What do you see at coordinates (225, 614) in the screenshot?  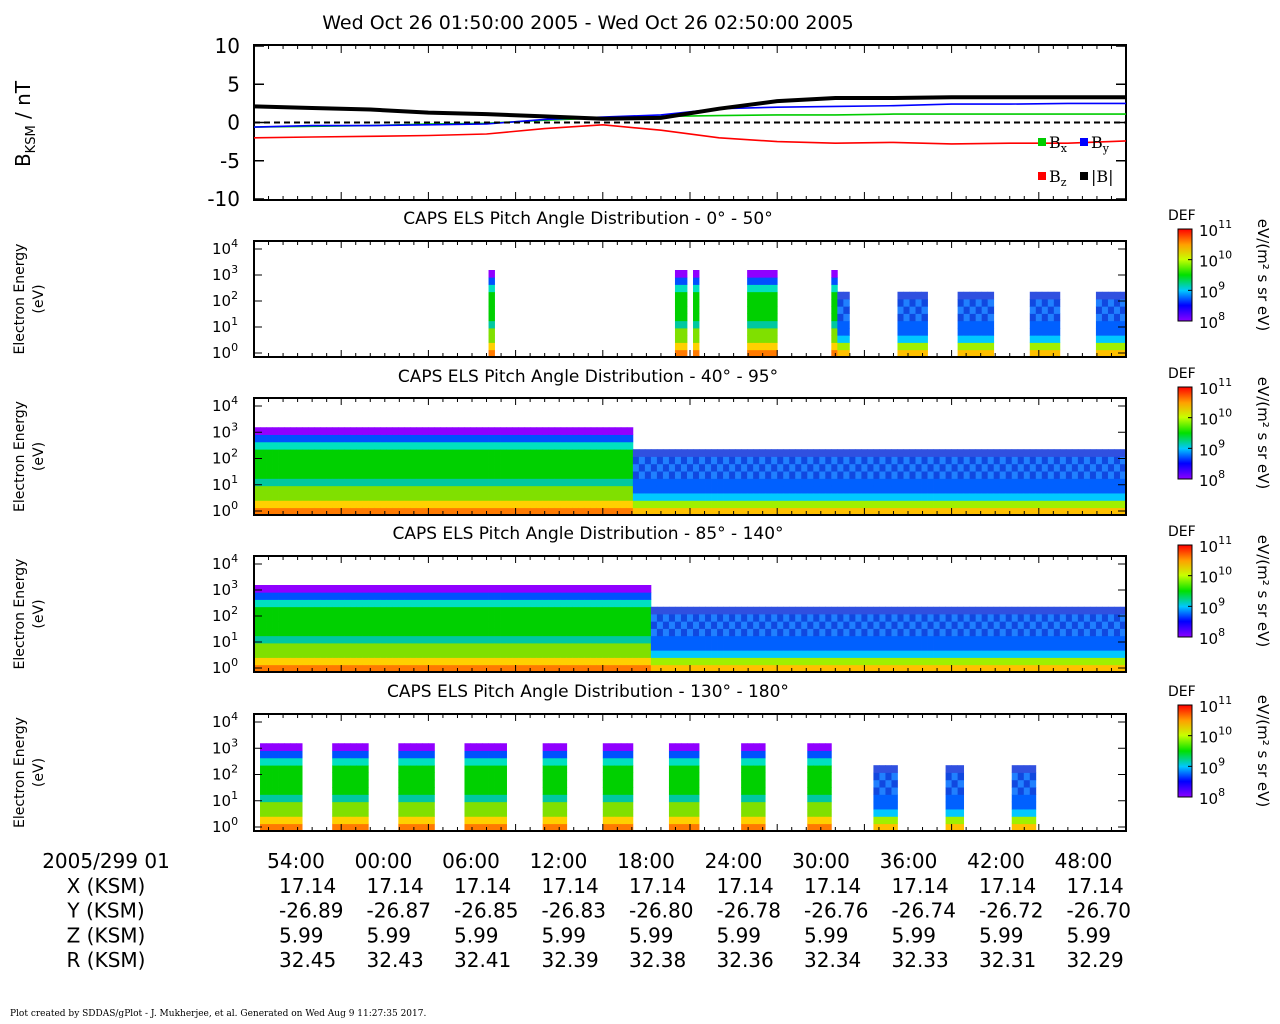 I see `energy-tick-label: 102` at bounding box center [225, 614].